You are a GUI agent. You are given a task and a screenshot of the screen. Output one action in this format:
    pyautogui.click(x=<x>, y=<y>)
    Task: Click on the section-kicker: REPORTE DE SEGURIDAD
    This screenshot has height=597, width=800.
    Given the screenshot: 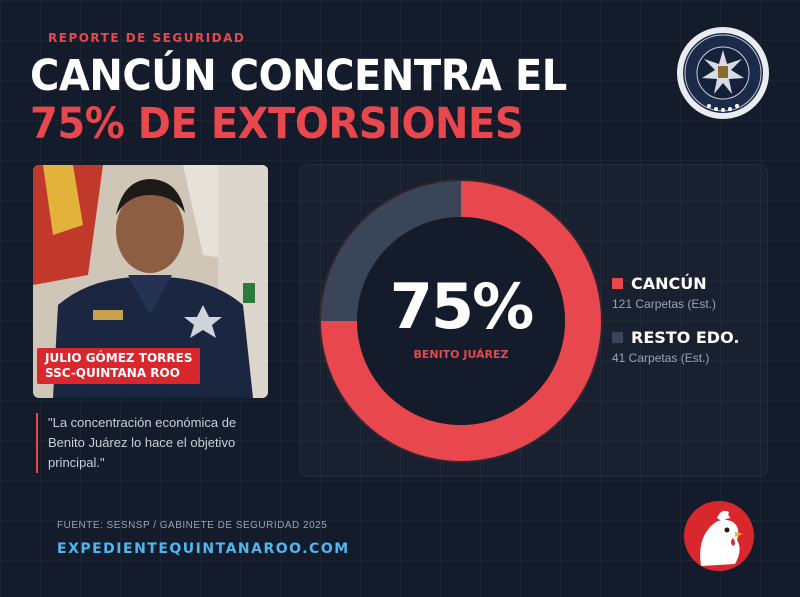 What is the action you would take?
    pyautogui.click(x=147, y=38)
    